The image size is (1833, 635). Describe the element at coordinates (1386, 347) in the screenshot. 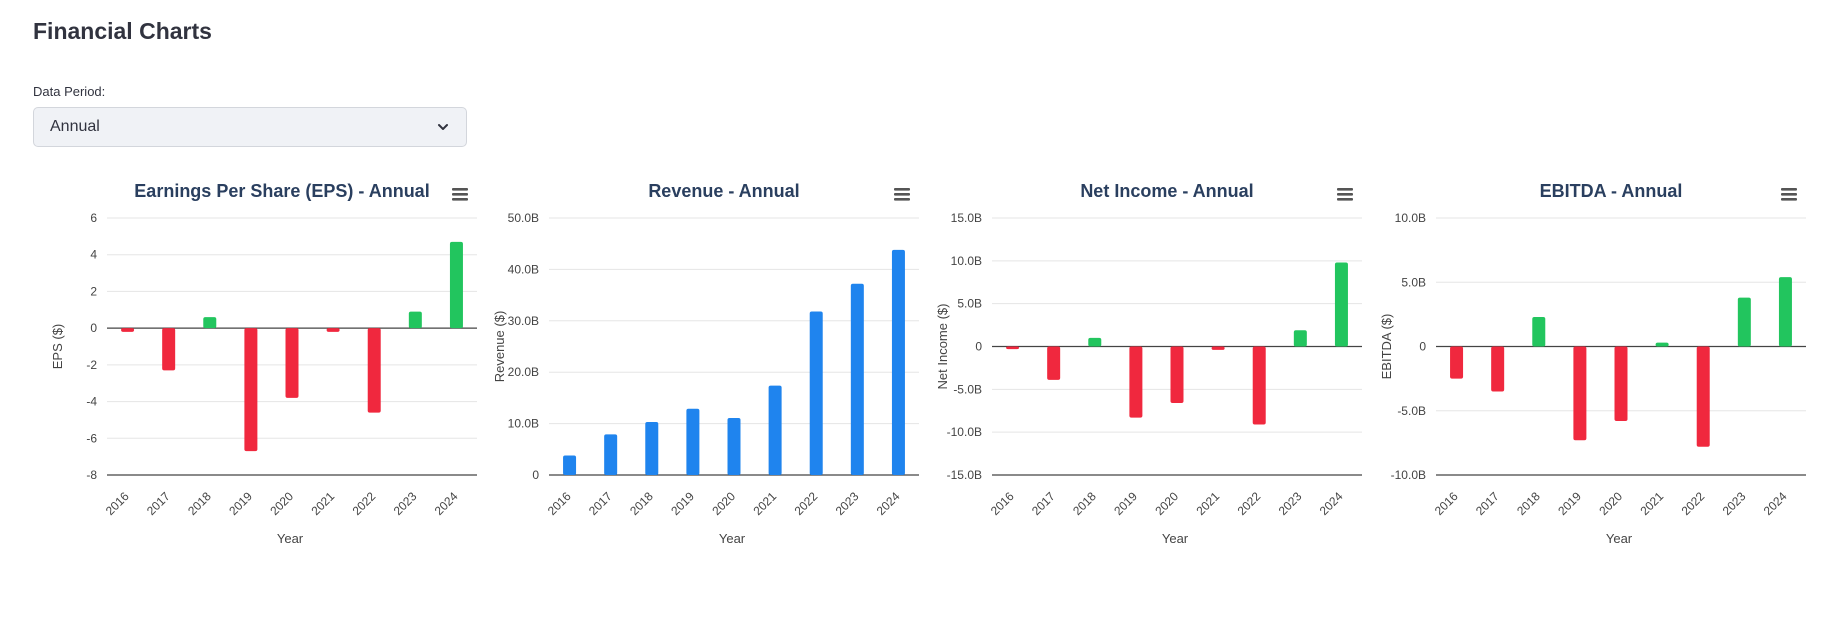

I see `y-axis-title: EBITDA ($)` at that location.